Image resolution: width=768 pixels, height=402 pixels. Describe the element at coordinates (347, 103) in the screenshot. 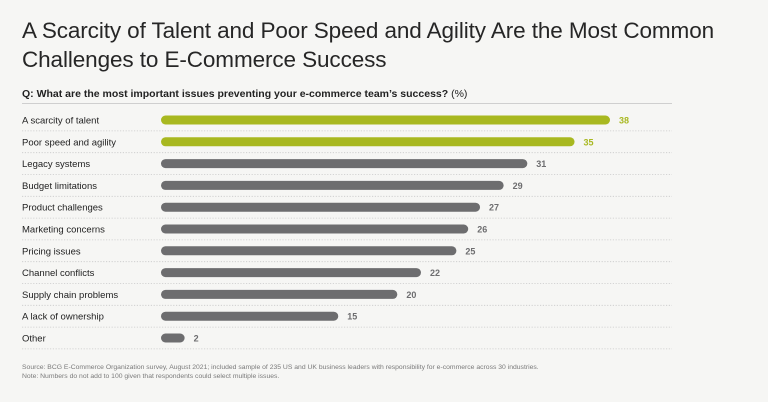

I see `header-divider` at that location.